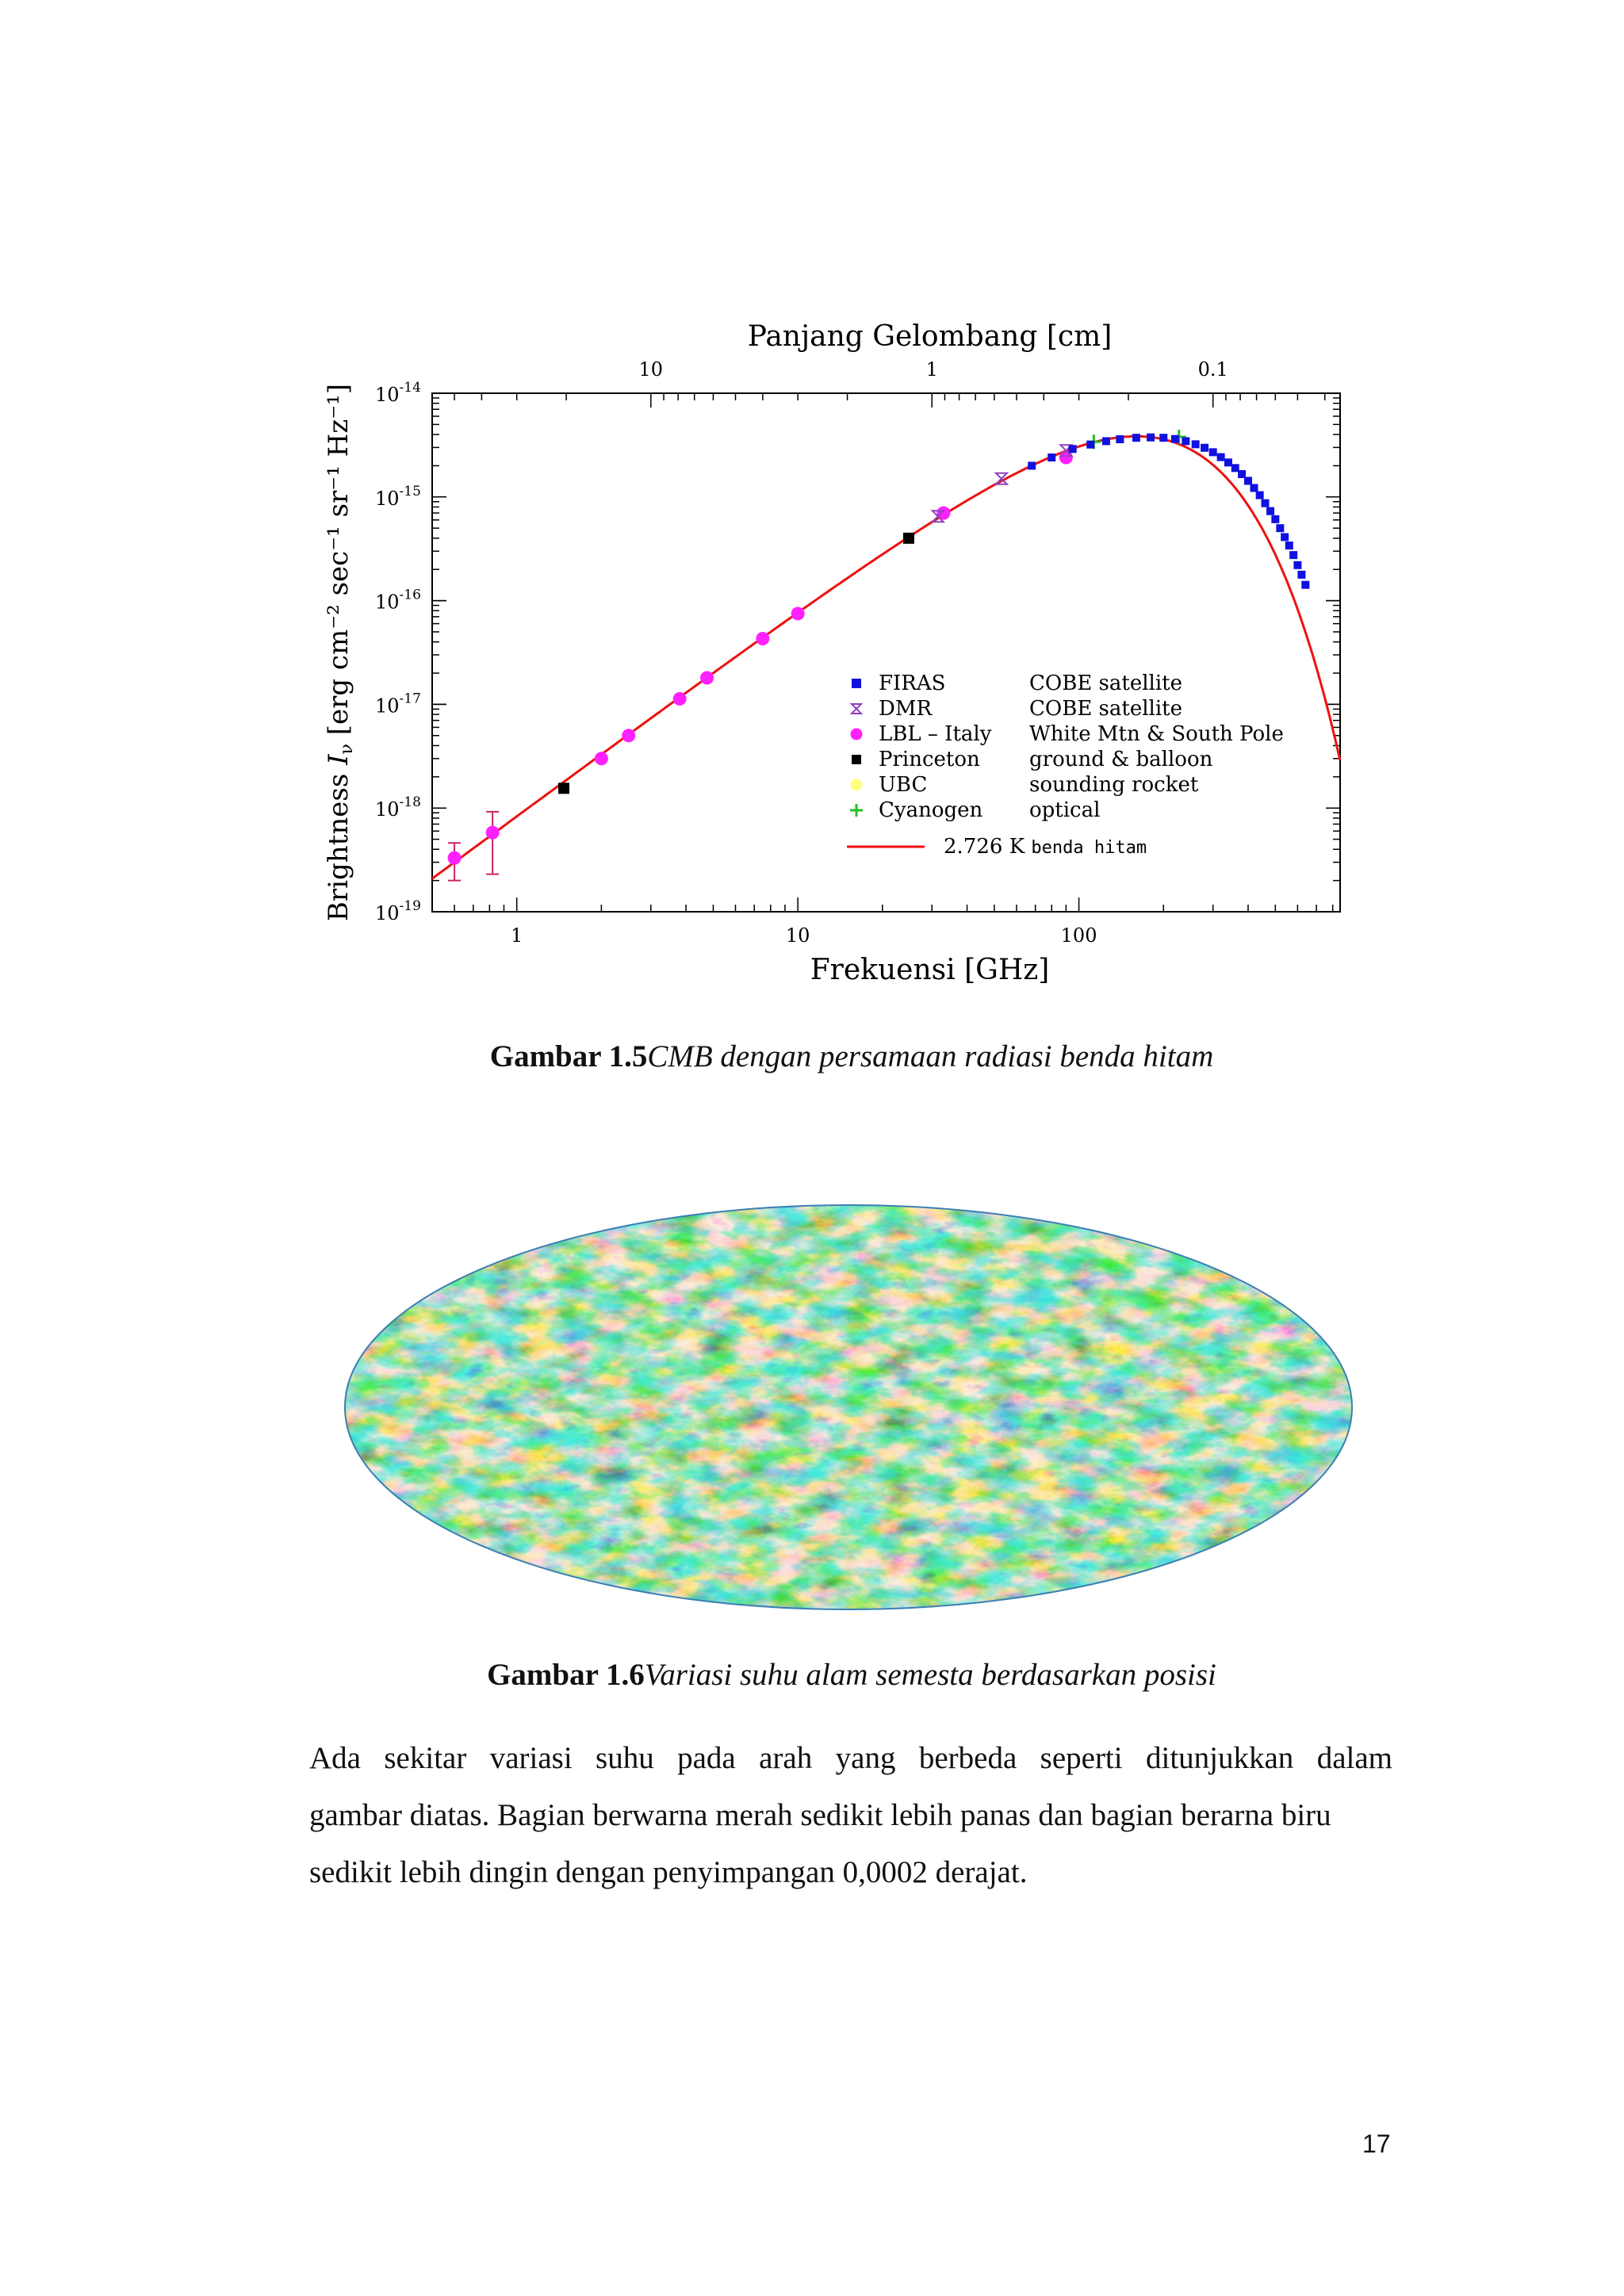 Image resolution: width=1624 pixels, height=2296 pixels. Describe the element at coordinates (398, 911) in the screenshot. I see `y-tick-label: 10-19` at that location.